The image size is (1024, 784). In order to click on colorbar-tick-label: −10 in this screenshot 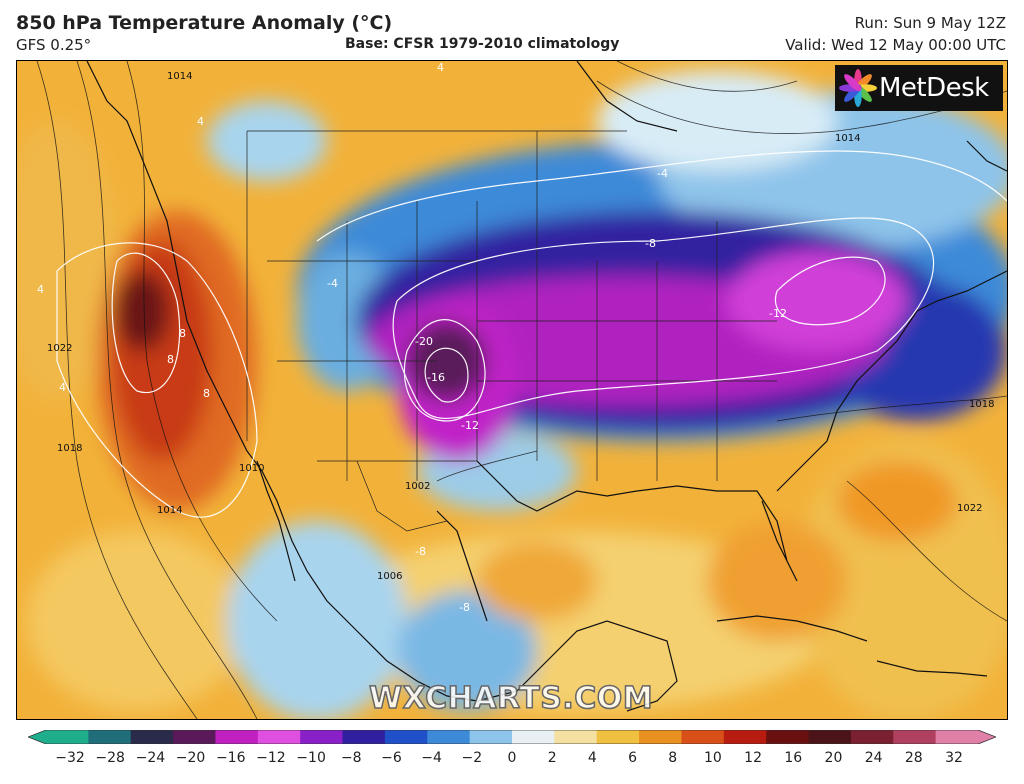, I will do `click(311, 758)`.